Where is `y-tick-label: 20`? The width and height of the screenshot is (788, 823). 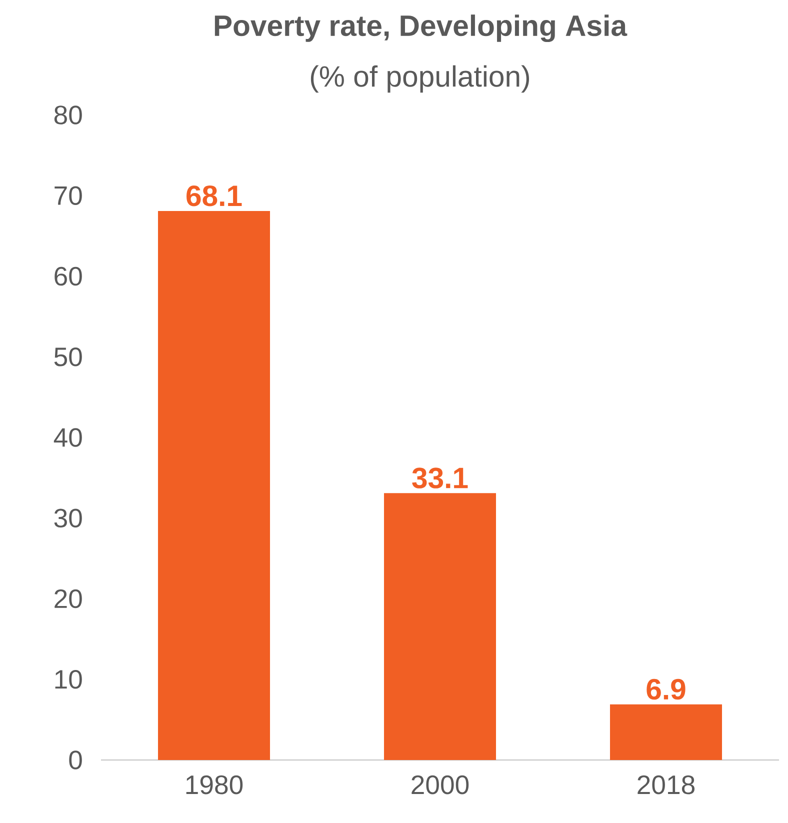 y-tick-label: 20 is located at coordinates (68, 598).